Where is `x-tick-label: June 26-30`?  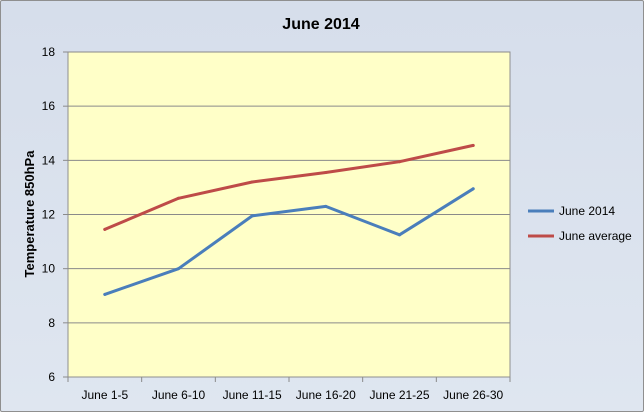 x-tick-label: June 26-30 is located at coordinates (473, 395).